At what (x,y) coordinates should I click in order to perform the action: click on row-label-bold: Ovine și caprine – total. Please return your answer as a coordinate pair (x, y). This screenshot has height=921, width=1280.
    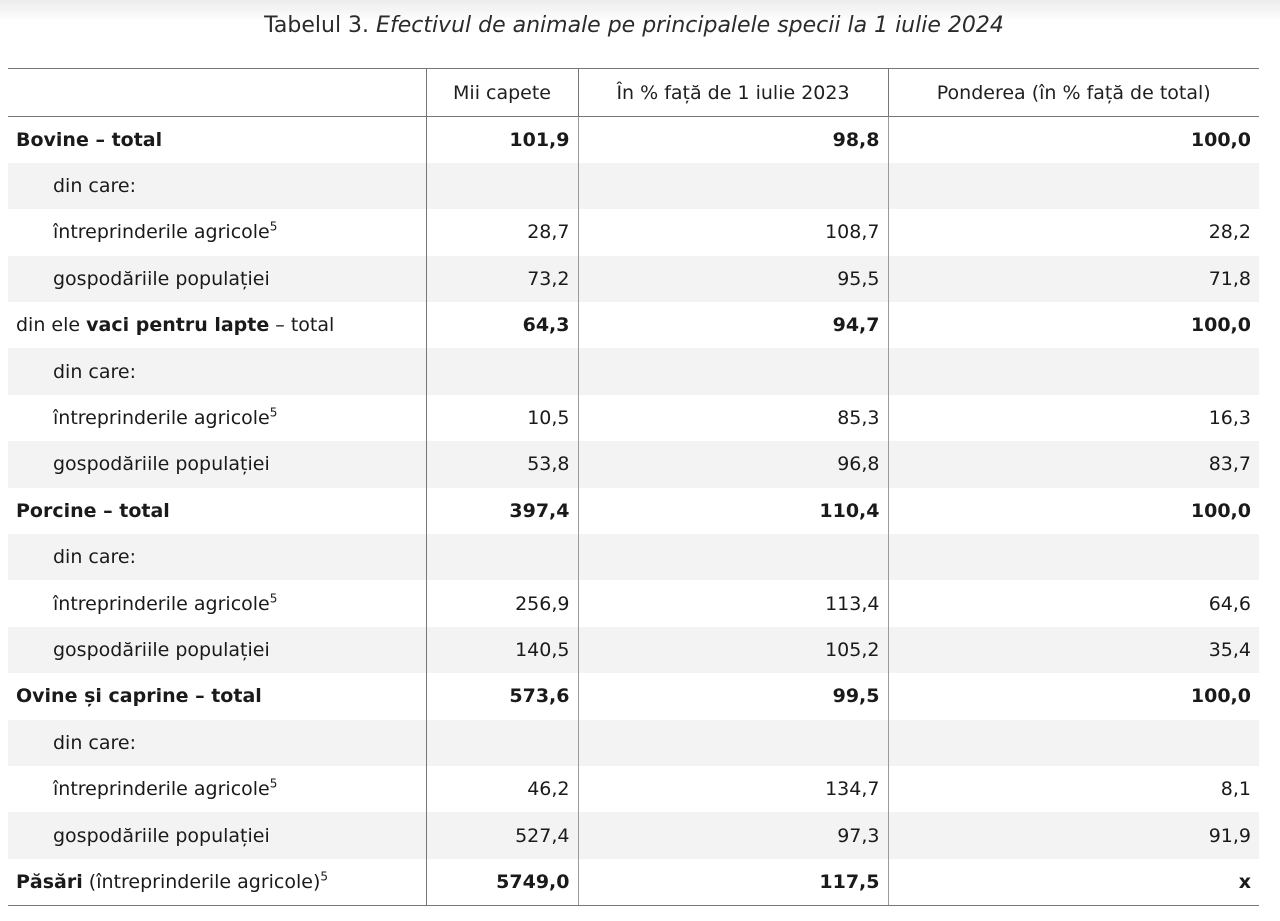
    Looking at the image, I should click on (139, 696).